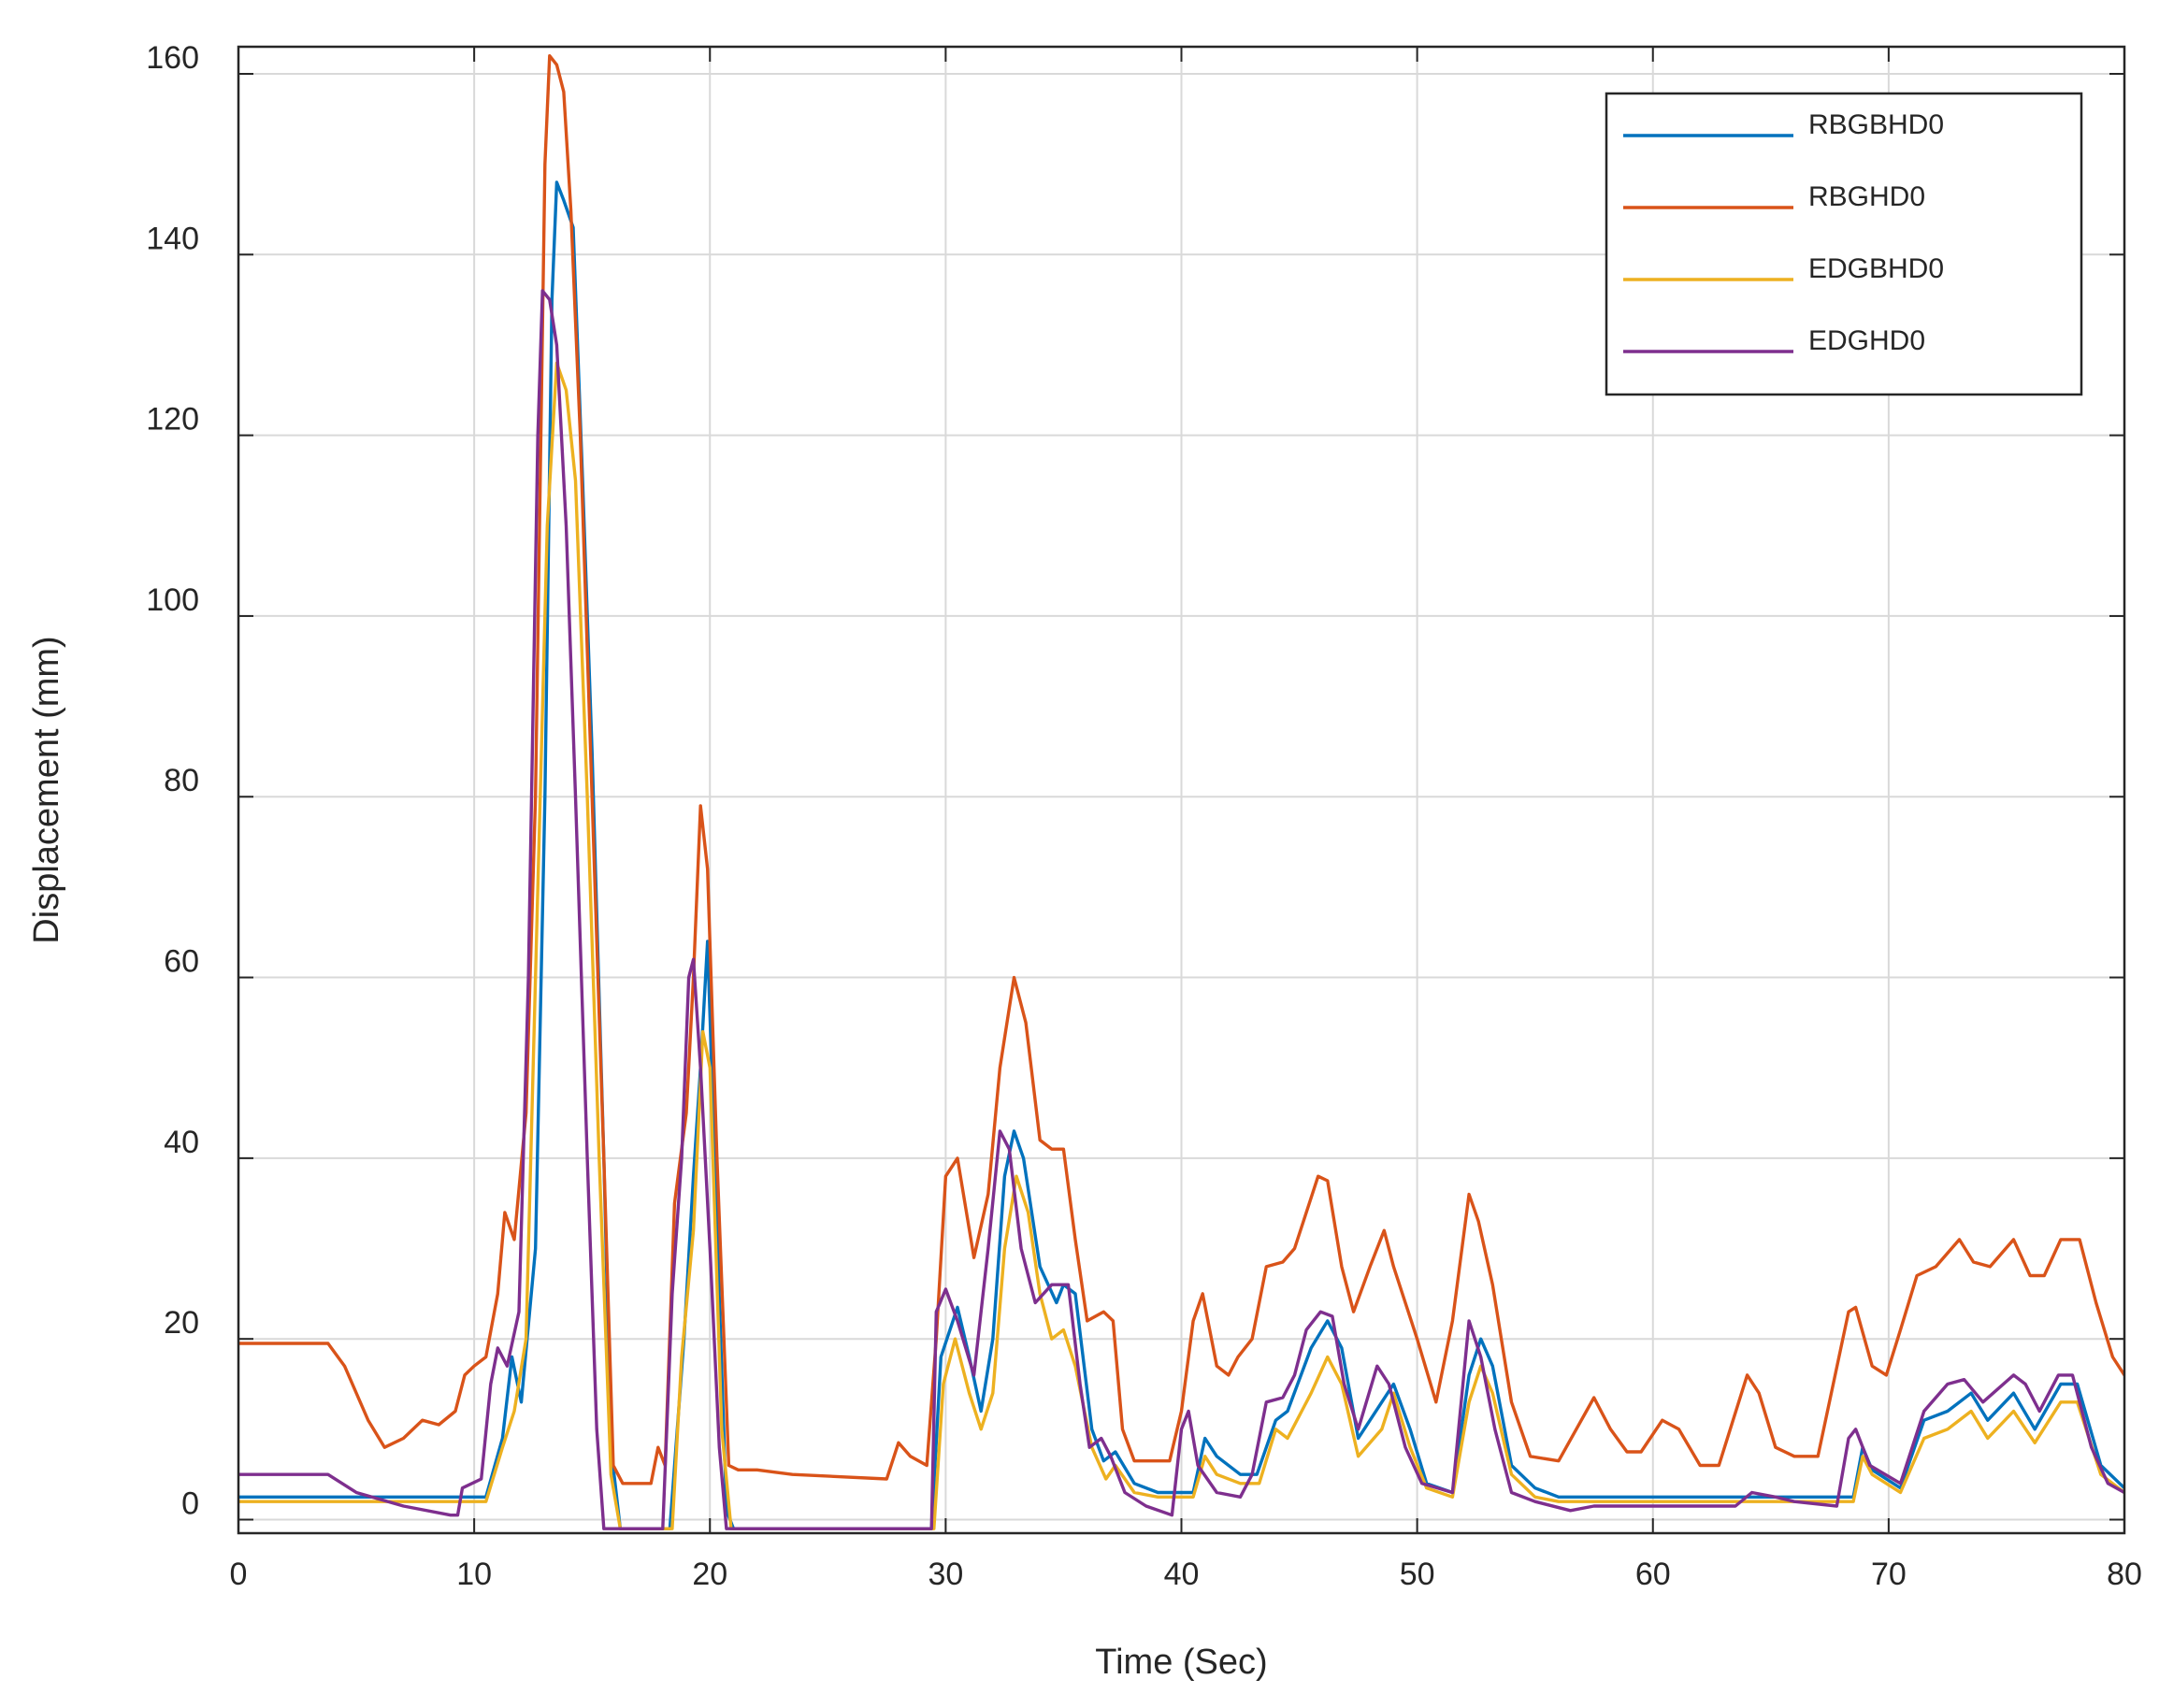  Describe the element at coordinates (1866, 341) in the screenshot. I see `legend-label: EDGHD0` at that location.